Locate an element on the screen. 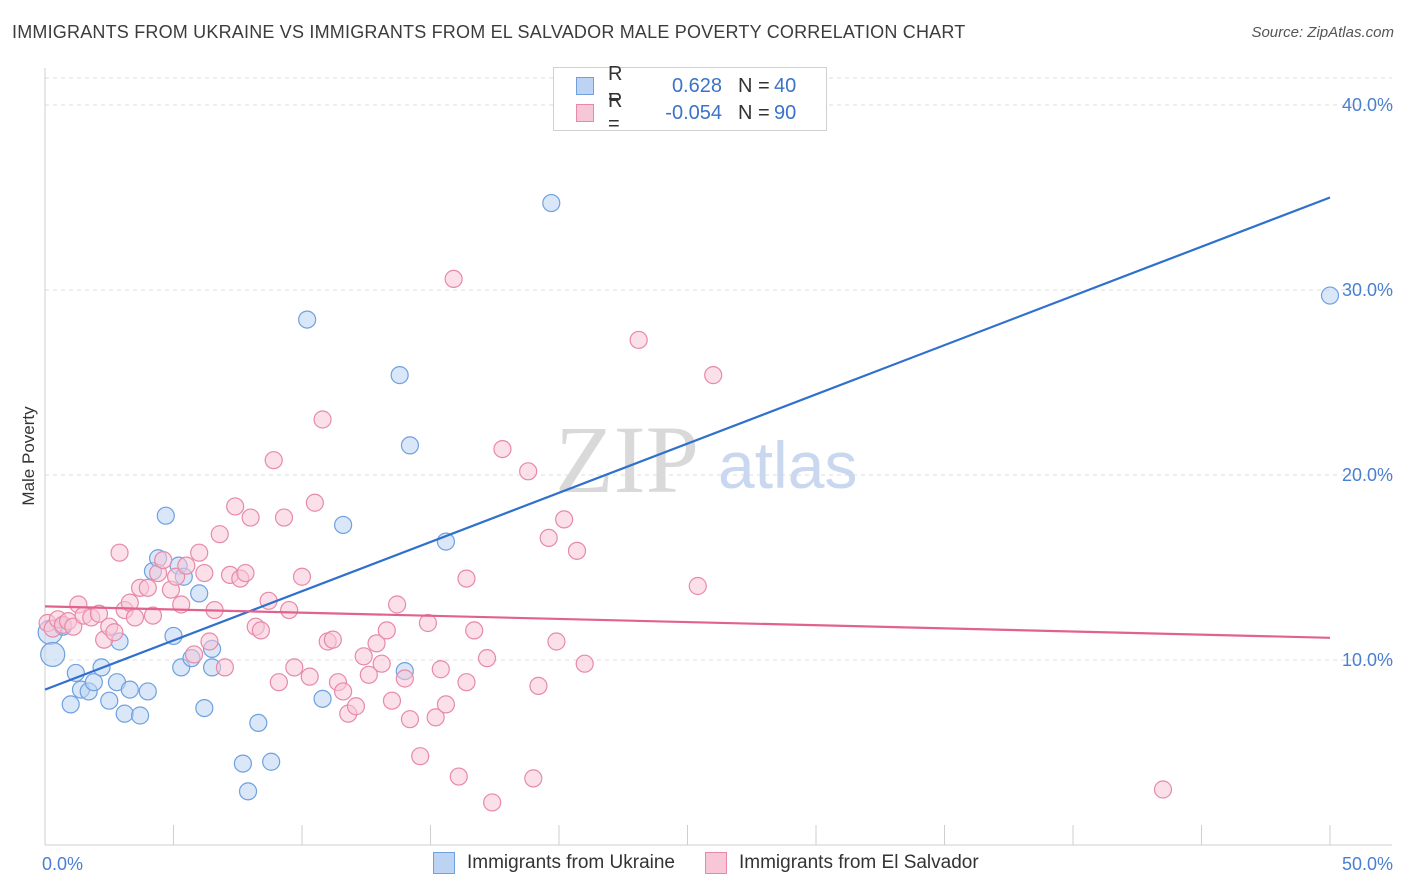 This screenshot has width=1406, height=892. source-label: Source: ZipAtlas.com is located at coordinates (1322, 32).